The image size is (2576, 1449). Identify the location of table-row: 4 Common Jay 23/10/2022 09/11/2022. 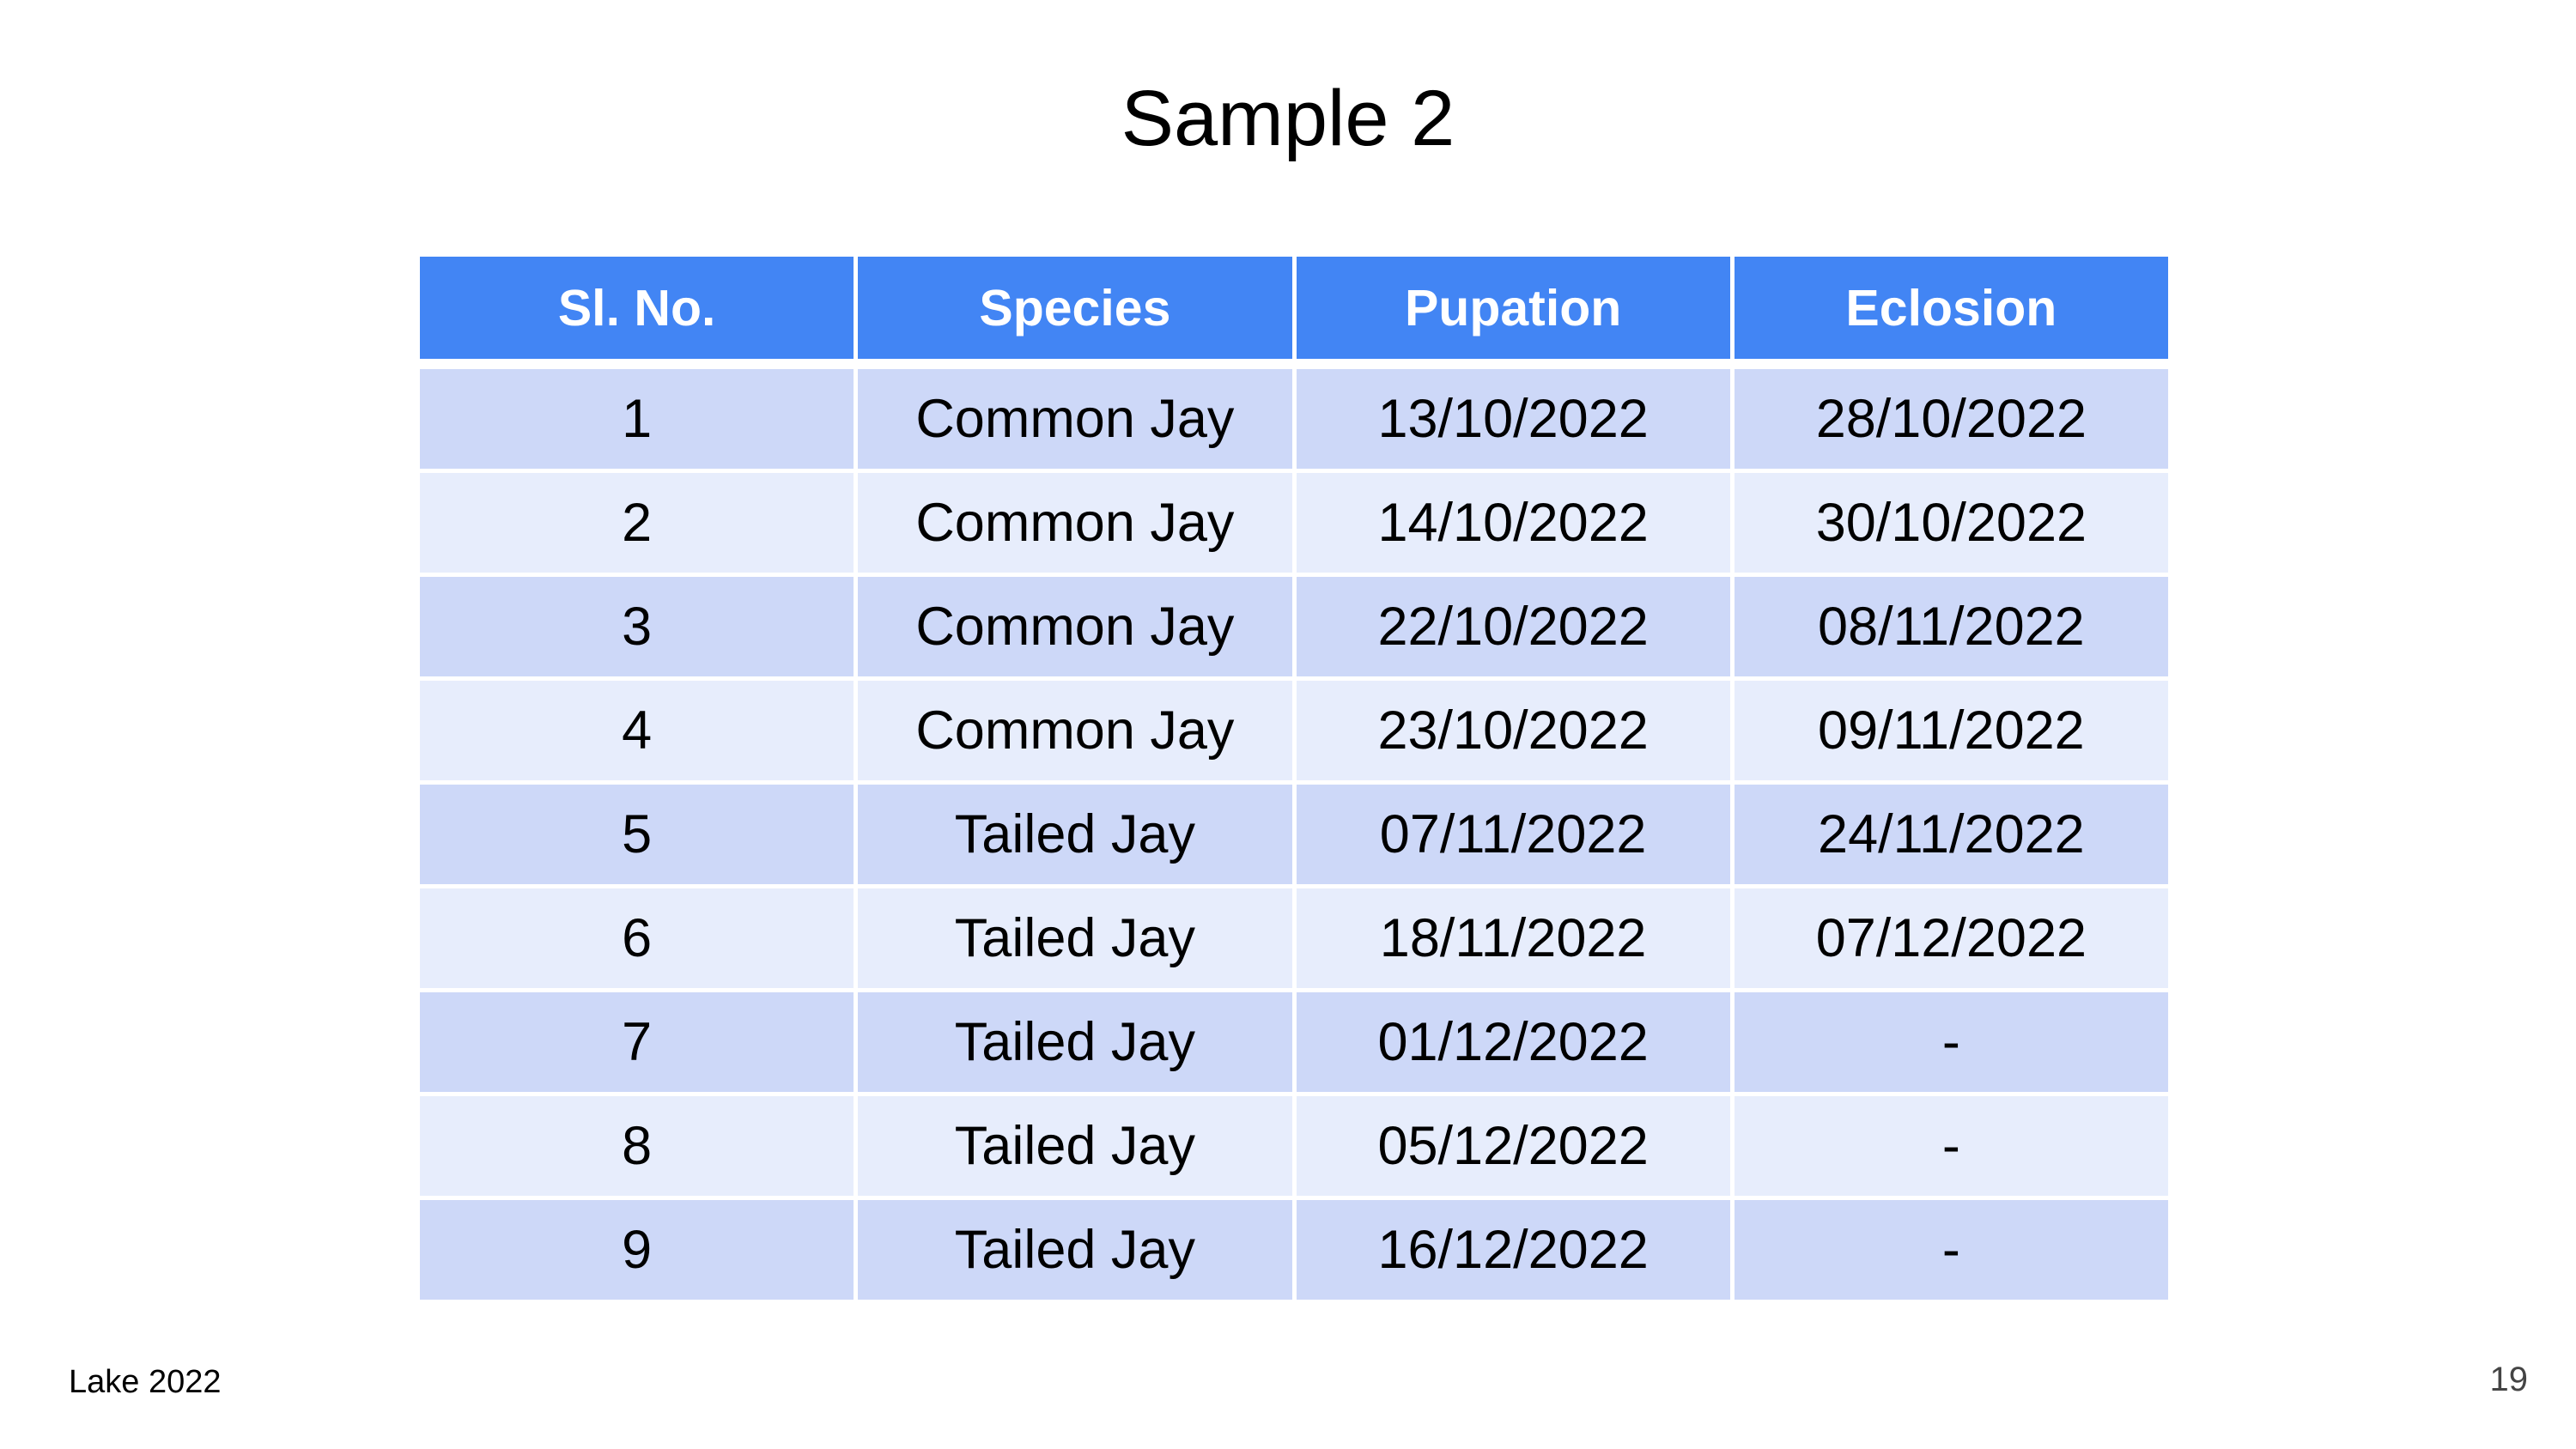
(1294, 730).